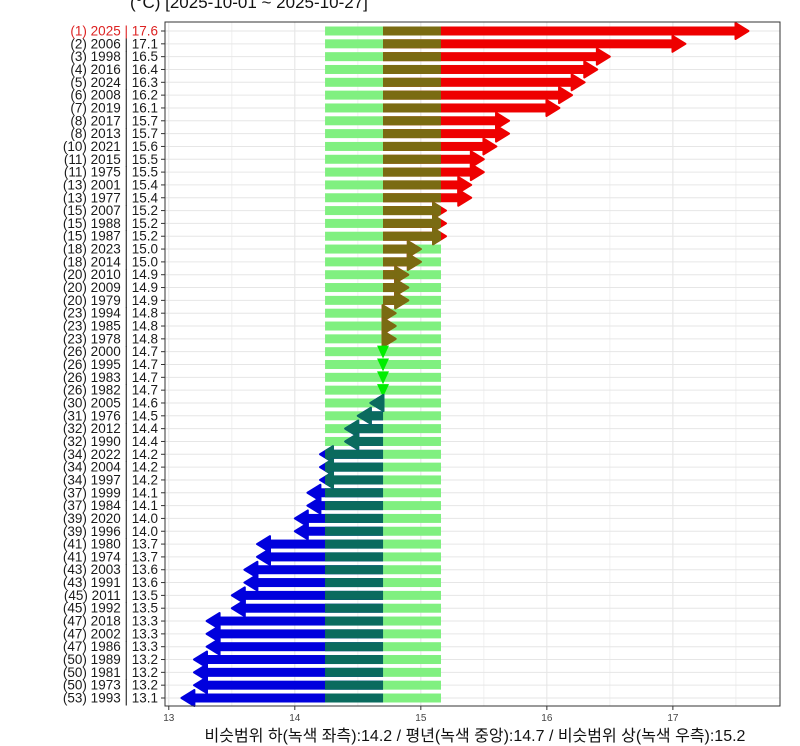 The height and width of the screenshot is (746, 800). What do you see at coordinates (383, 391) in the screenshot?
I see `arrow-1982` at bounding box center [383, 391].